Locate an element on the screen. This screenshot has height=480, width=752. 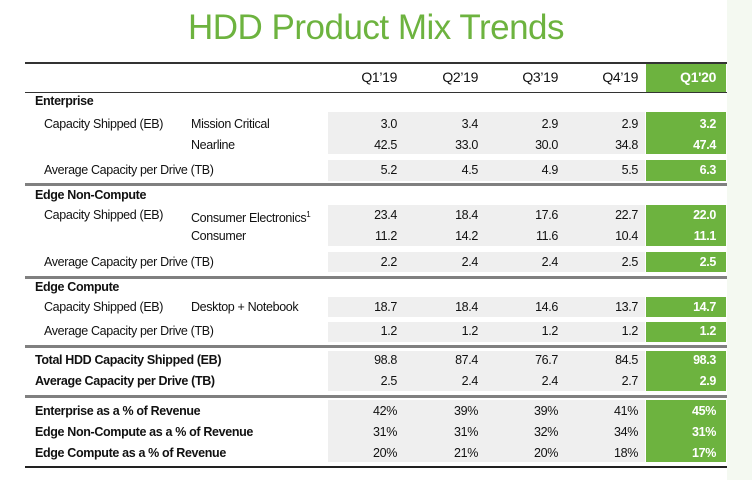
background-accent is located at coordinates (739, 240).